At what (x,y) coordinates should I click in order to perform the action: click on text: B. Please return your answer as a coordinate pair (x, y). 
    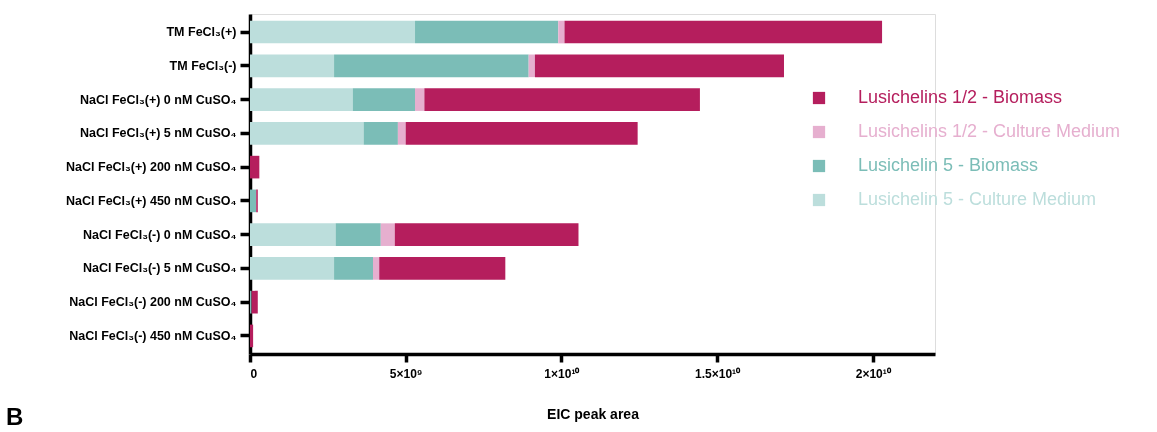
    Looking at the image, I should click on (15, 416).